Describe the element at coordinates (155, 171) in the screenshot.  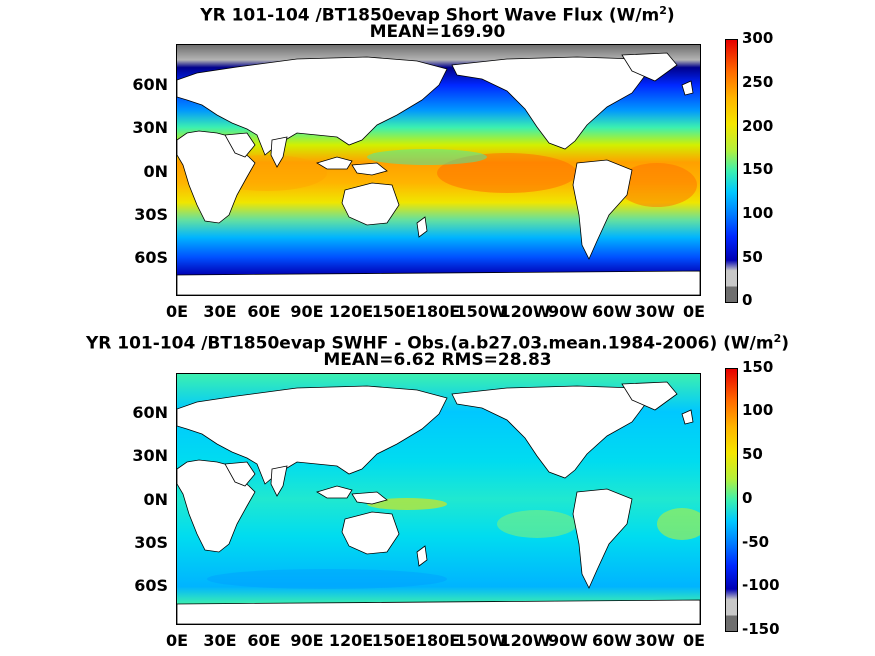
I see `top-lat-label: 0N` at that location.